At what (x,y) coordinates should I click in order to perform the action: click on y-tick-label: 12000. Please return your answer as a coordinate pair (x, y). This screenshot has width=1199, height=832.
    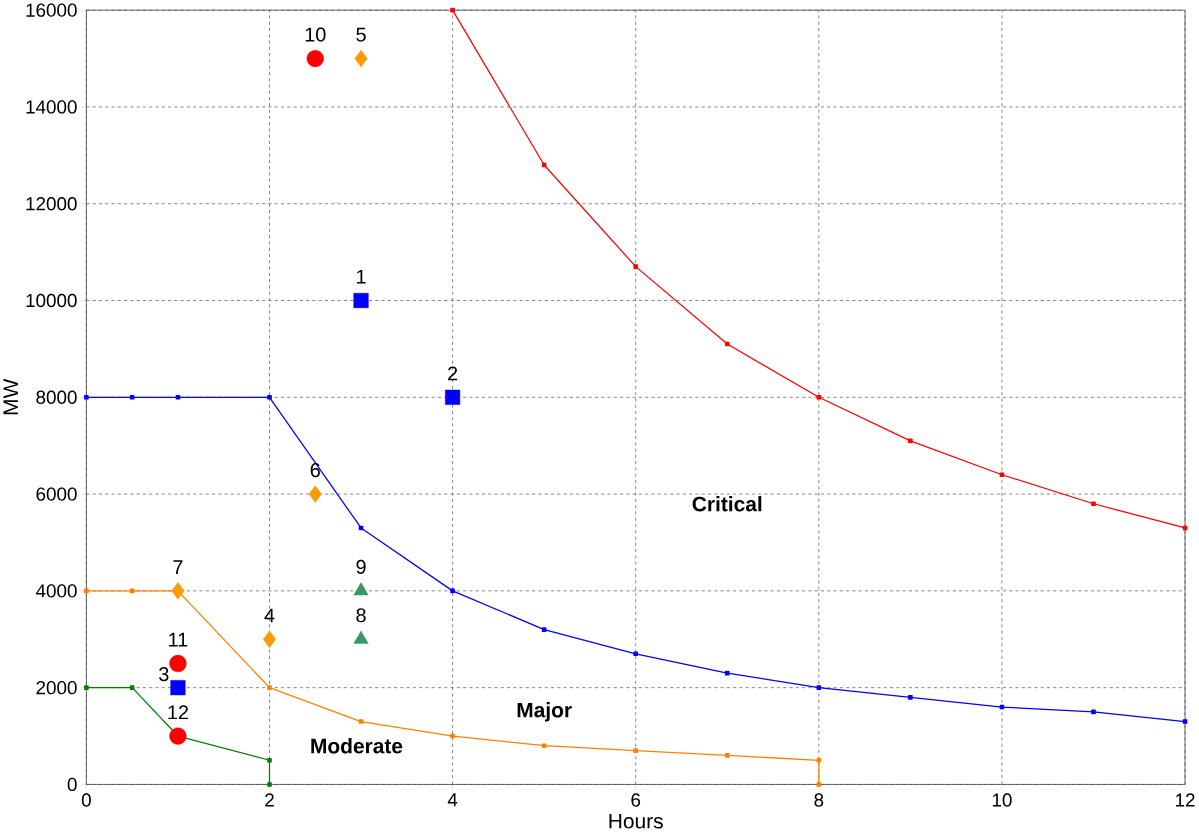
    Looking at the image, I should click on (51, 204).